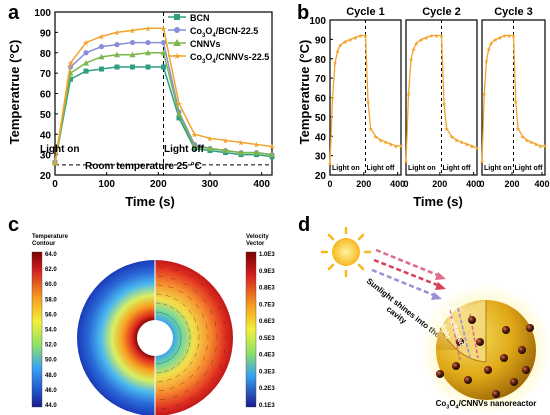 The height and width of the screenshot is (415, 550). Describe the element at coordinates (184, 149) in the screenshot. I see `light-off-label-a: Light off` at that location.